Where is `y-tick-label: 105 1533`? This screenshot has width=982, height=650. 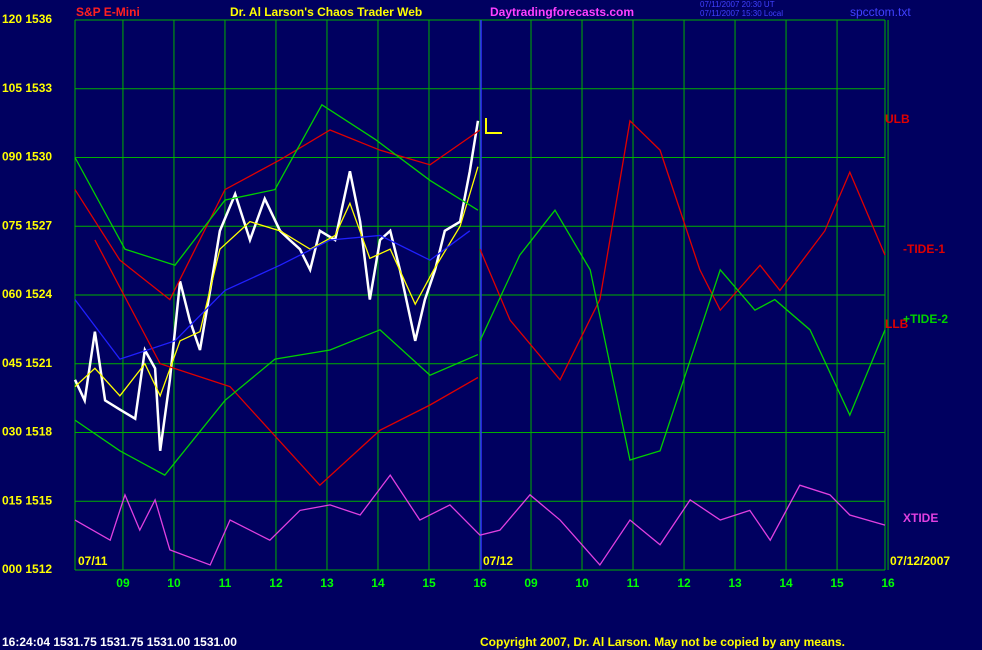
y-tick-label: 105 1533 is located at coordinates (27, 88).